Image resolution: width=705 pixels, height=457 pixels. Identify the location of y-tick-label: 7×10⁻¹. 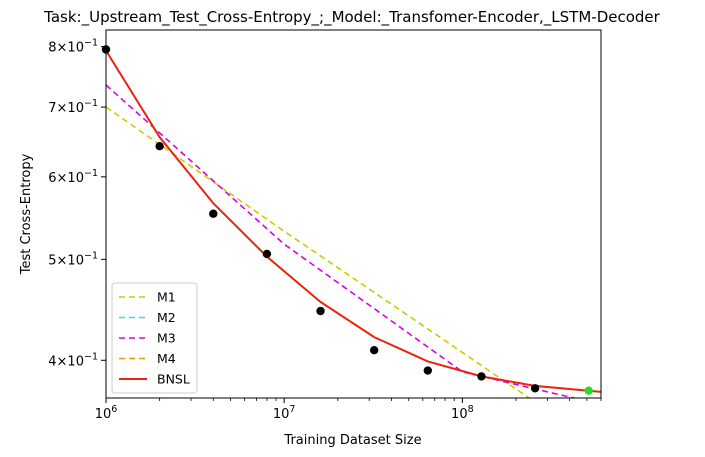
(73, 107).